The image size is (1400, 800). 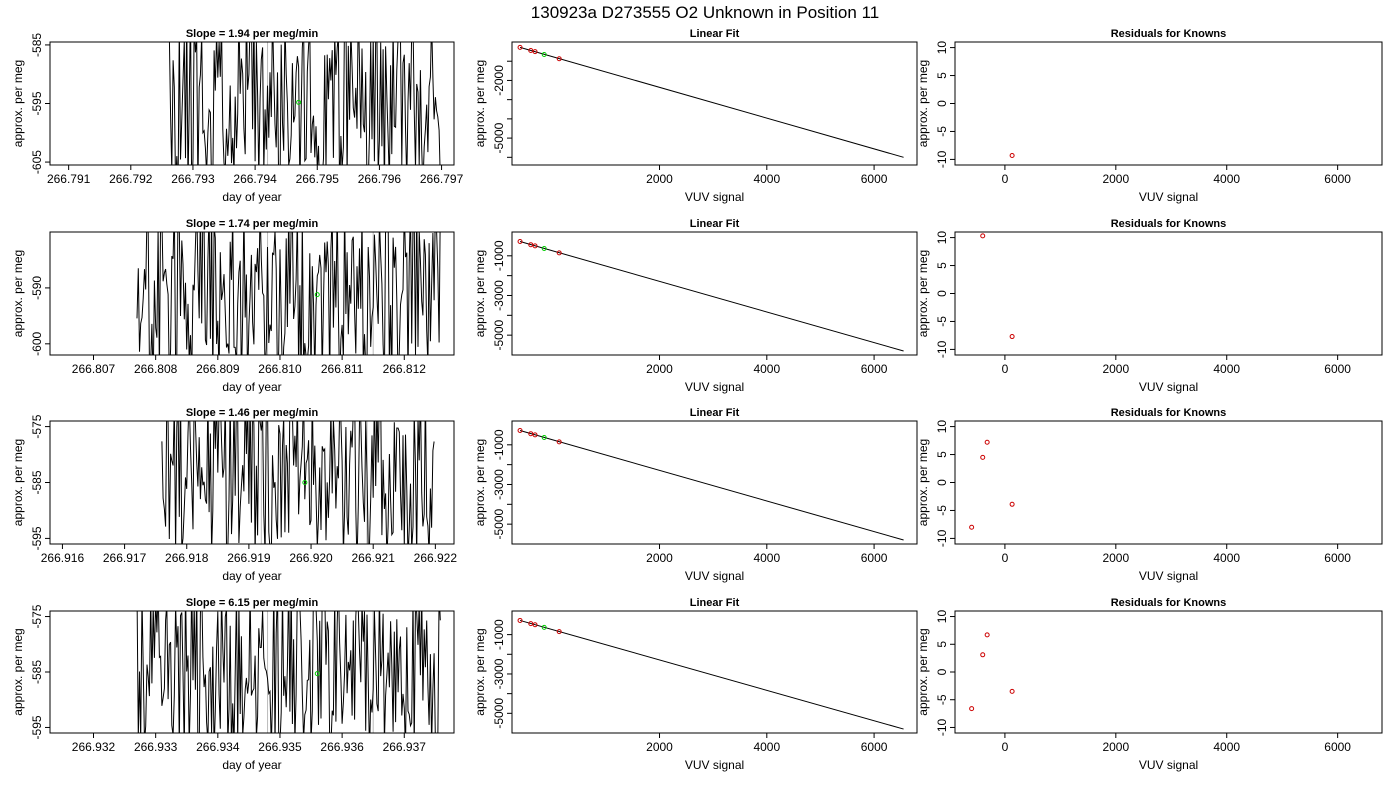 I want to click on x-tick-label: 266.797, so click(x=442, y=179).